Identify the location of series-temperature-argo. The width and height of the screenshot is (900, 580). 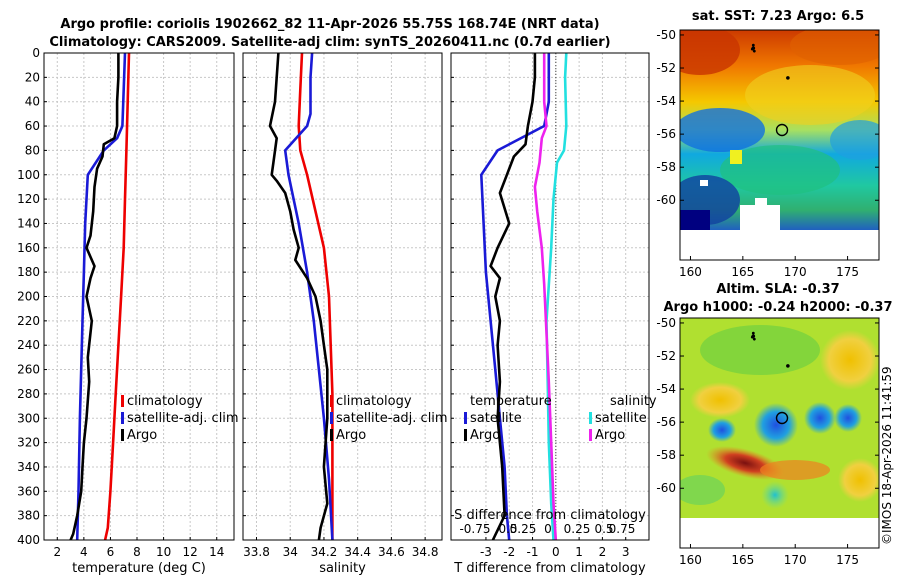
(513, 297).